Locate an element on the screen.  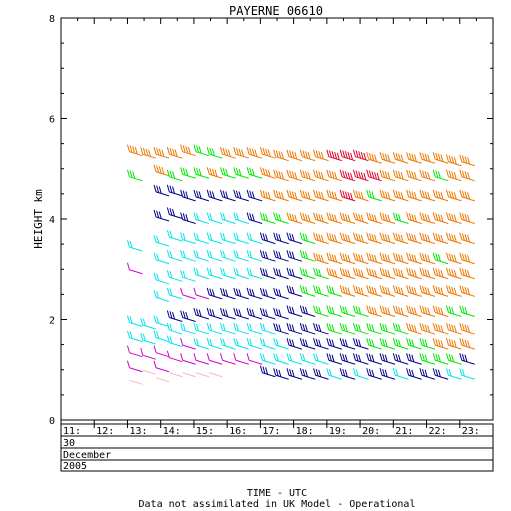
y-tick-label: 8 is located at coordinates (52, 19).